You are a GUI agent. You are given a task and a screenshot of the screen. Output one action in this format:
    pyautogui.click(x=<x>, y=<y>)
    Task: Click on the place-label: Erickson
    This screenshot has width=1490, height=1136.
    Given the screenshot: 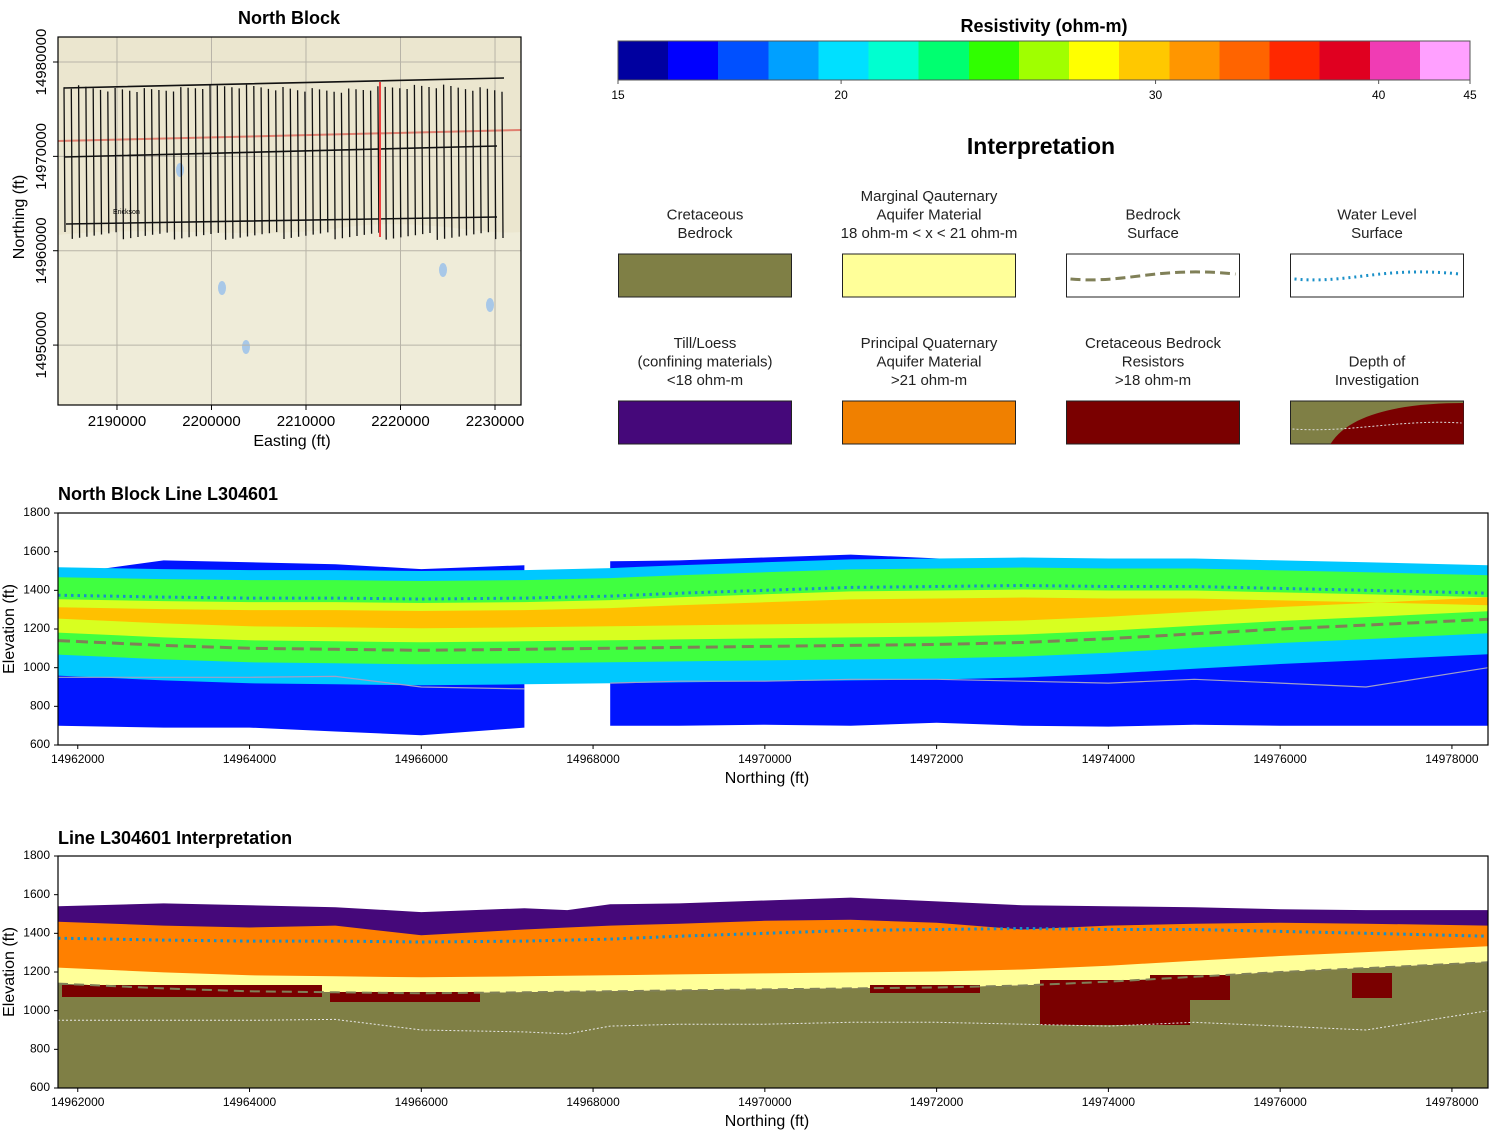 What is the action you would take?
    pyautogui.click(x=126, y=212)
    